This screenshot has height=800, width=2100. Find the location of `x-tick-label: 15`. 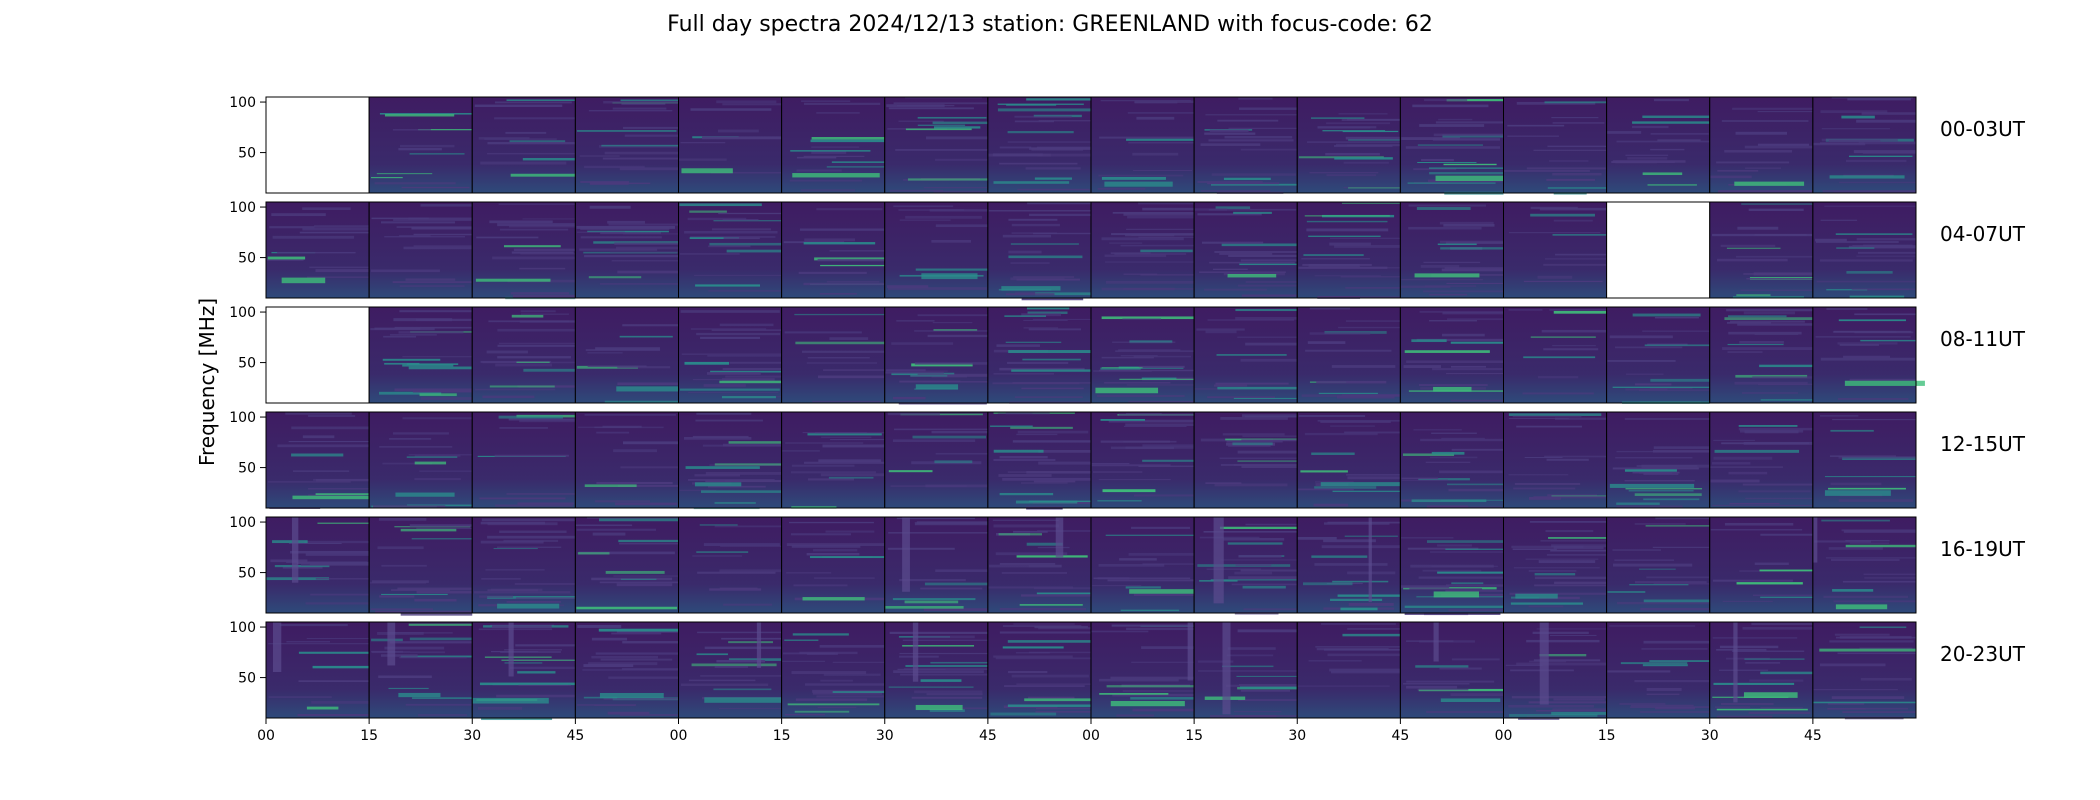

x-tick-label: 15 is located at coordinates (369, 736).